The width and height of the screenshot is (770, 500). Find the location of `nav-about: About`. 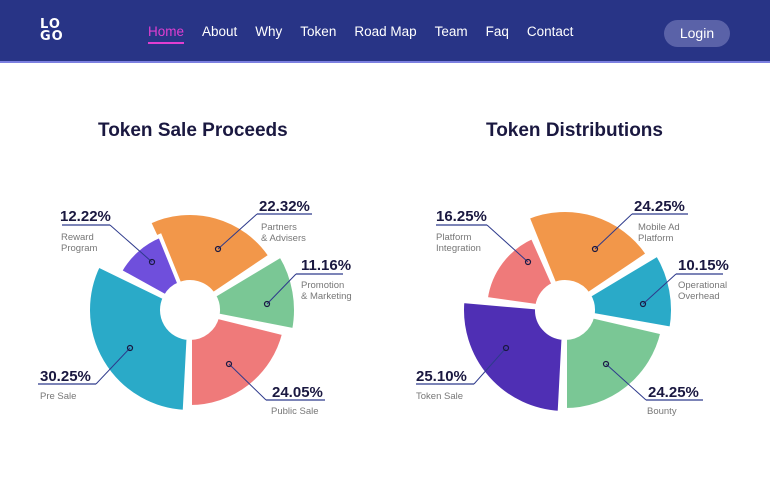

nav-about: About is located at coordinates (220, 31).